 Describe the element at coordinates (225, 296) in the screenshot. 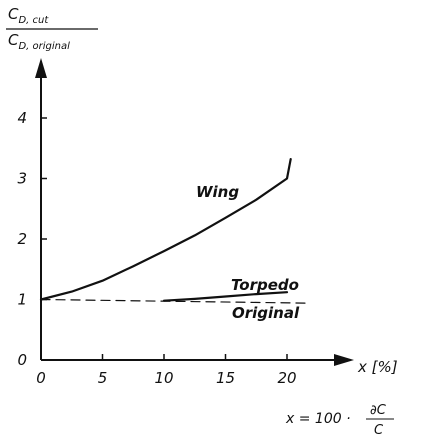

I see `series-line-torpedo` at that location.